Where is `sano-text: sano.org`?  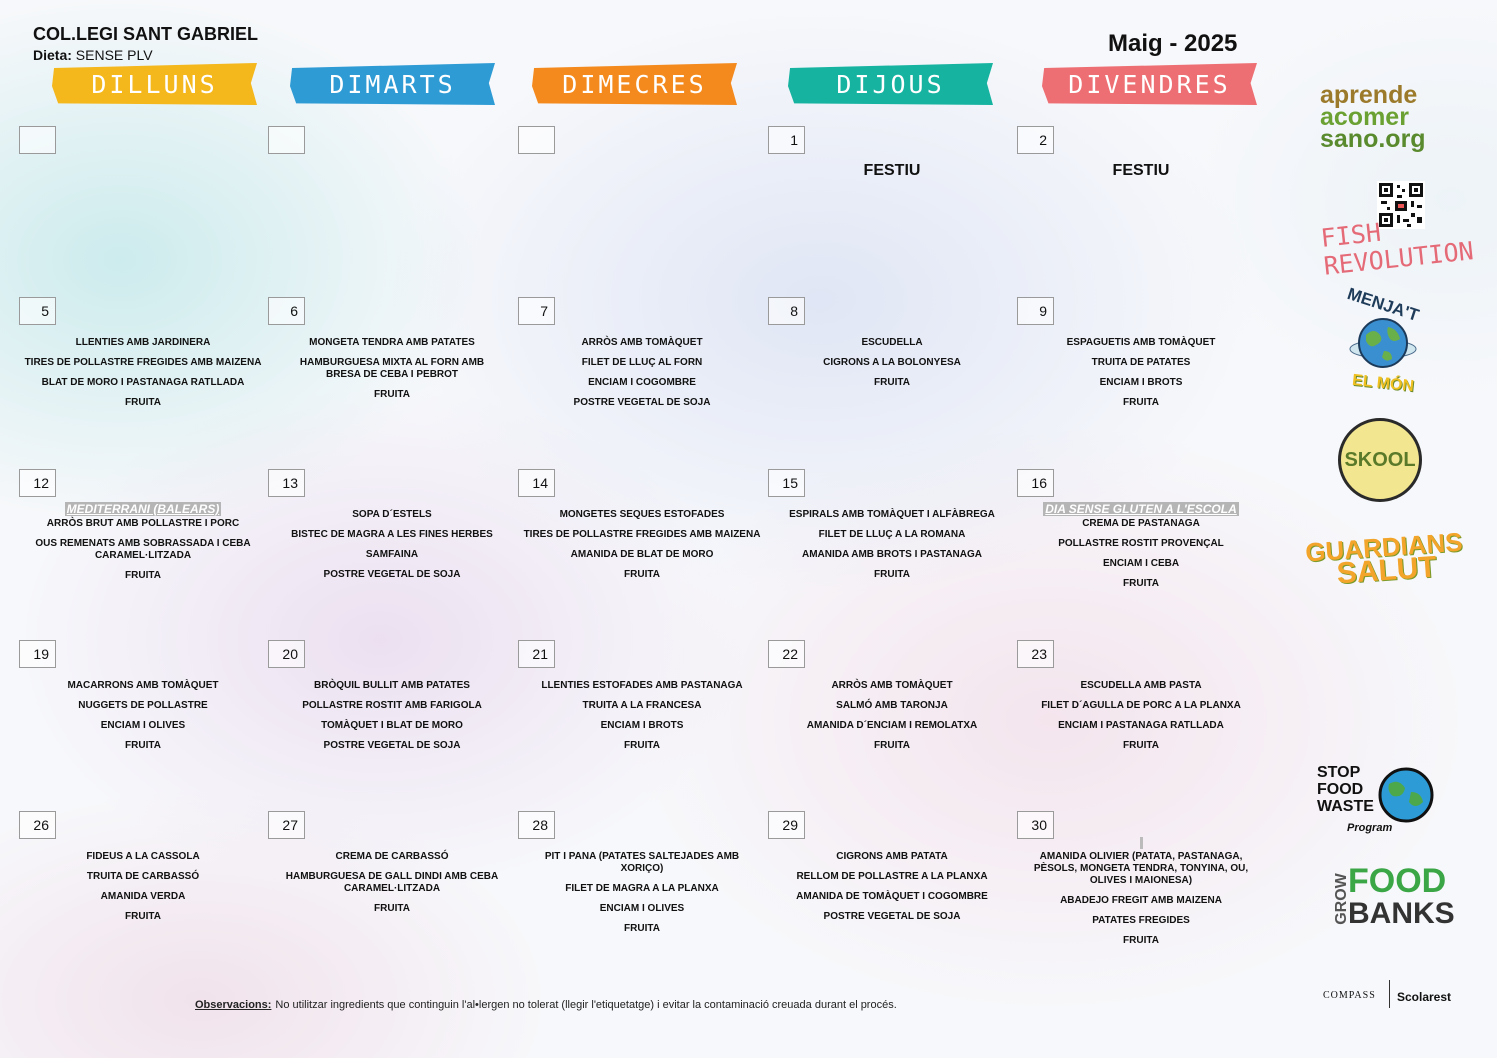
sano-text: sano.org is located at coordinates (1373, 139).